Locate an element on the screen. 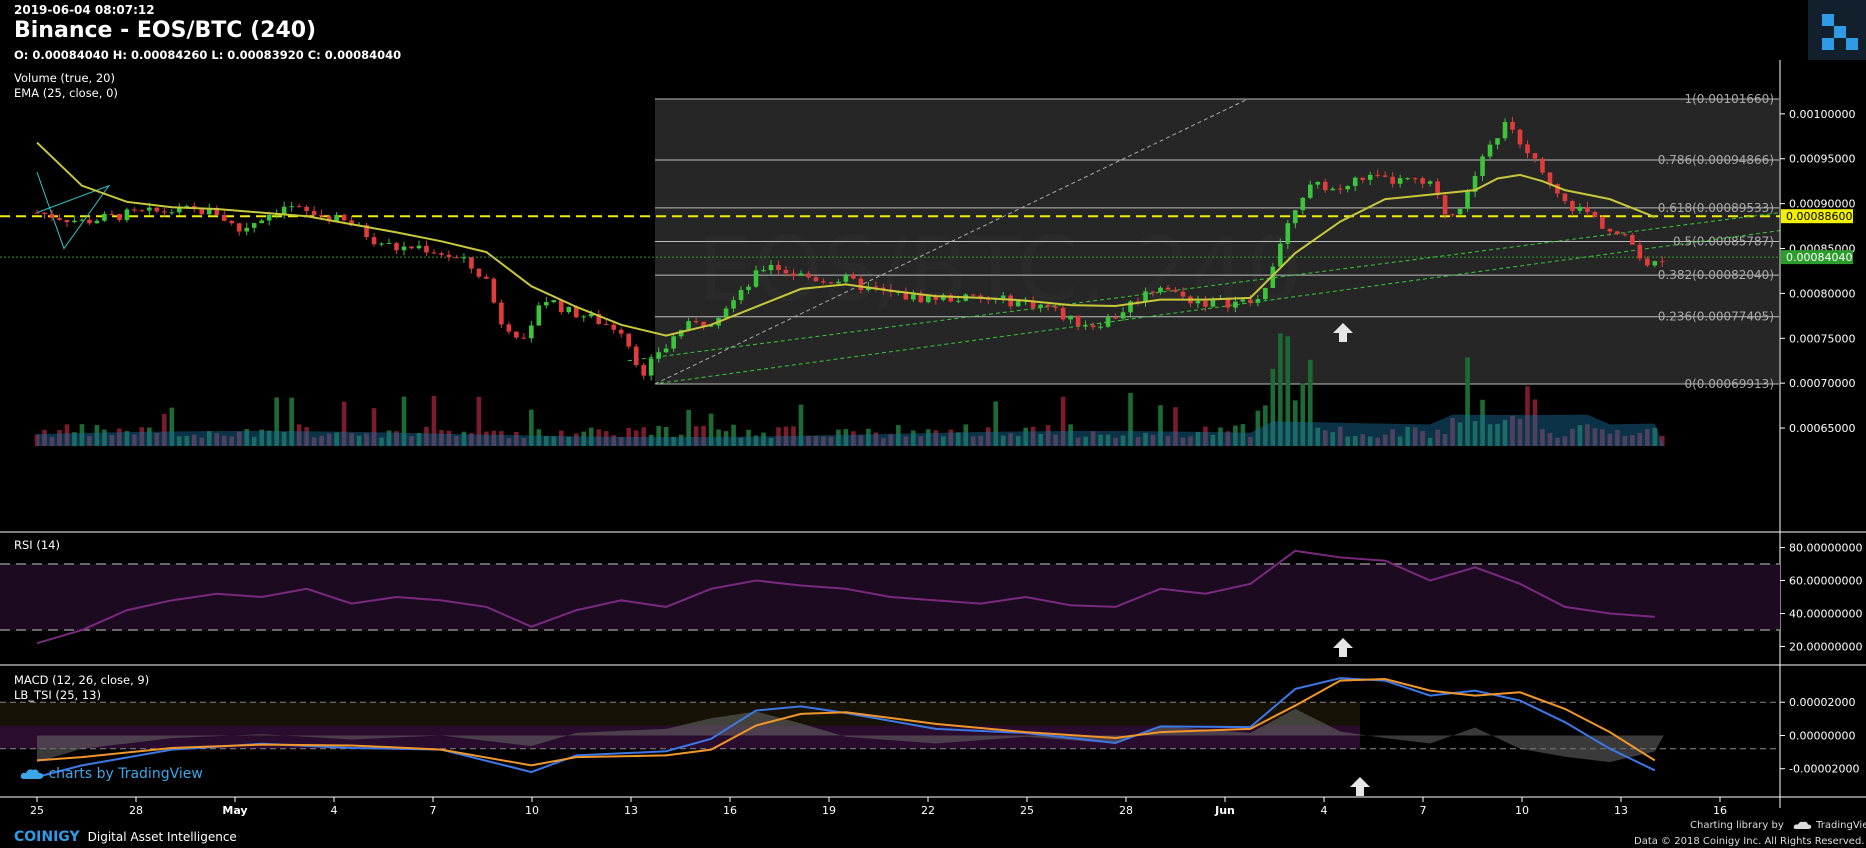 Image resolution: width=1866 pixels, height=848 pixels. tsi-indicator-label: LB_TSI (25, 13) is located at coordinates (57, 695).